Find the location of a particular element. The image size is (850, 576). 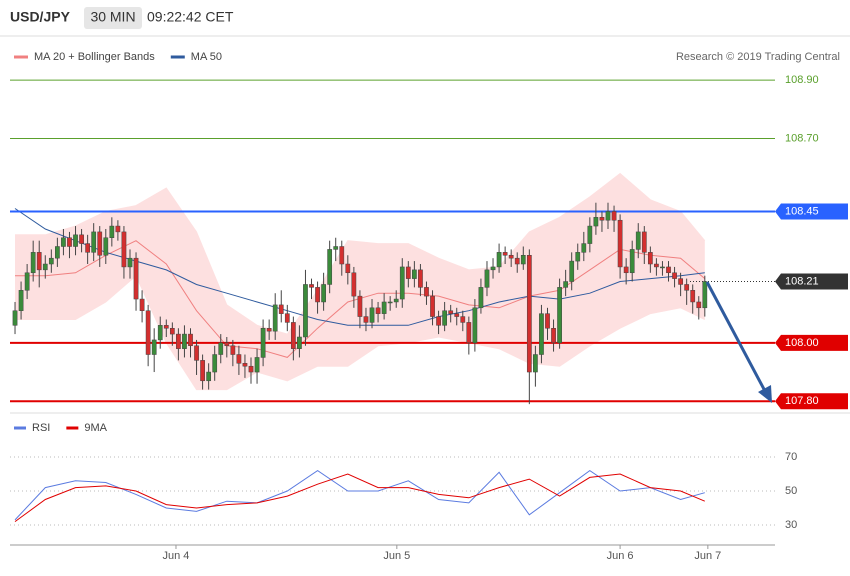

symbol: USD/JPY is located at coordinates (40, 17).